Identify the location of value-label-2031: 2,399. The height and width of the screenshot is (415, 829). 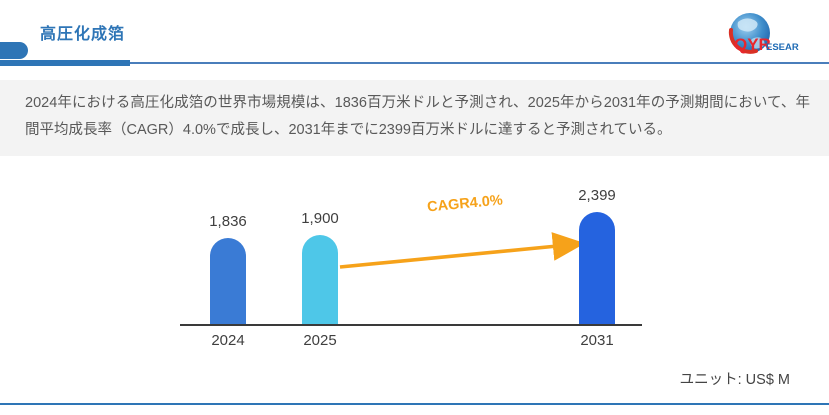
(597, 195).